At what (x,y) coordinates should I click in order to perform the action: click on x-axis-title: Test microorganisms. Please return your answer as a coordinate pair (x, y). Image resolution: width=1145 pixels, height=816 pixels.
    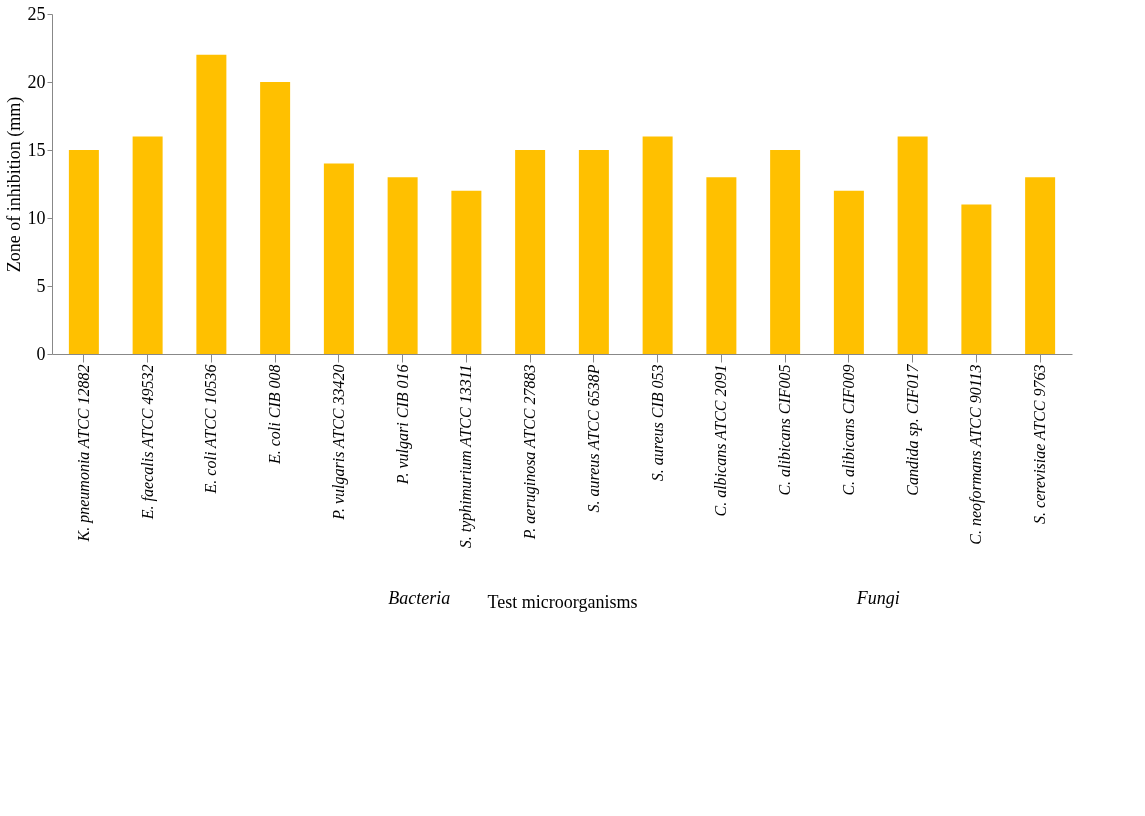
    Looking at the image, I should click on (562, 601).